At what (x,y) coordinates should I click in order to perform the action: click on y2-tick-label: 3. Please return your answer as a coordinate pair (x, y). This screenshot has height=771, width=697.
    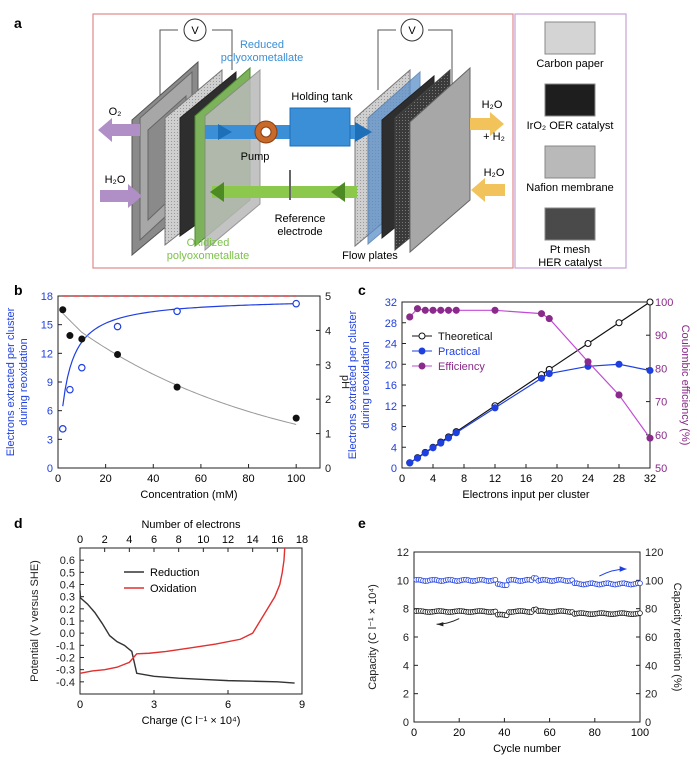
    Looking at the image, I should click on (328, 366).